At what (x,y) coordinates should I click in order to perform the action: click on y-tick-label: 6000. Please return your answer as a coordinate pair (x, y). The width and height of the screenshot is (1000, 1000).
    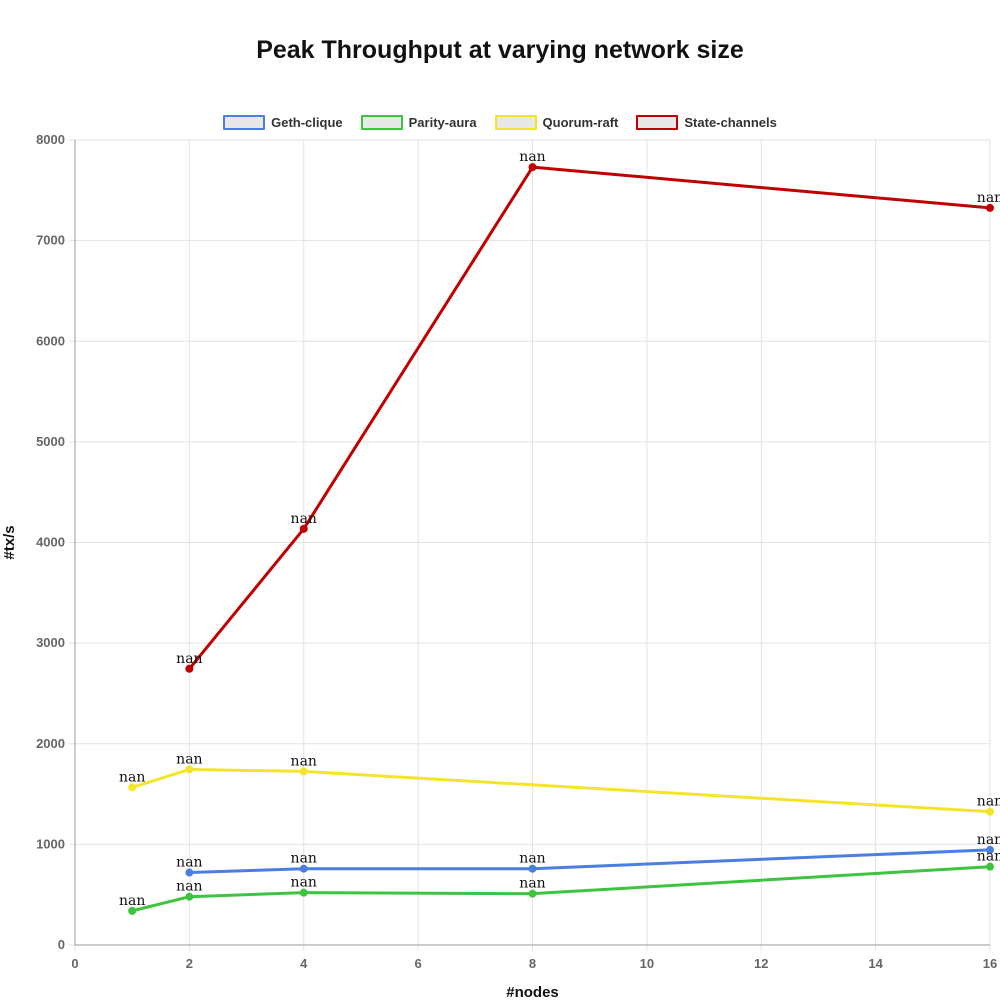
    Looking at the image, I should click on (50, 340).